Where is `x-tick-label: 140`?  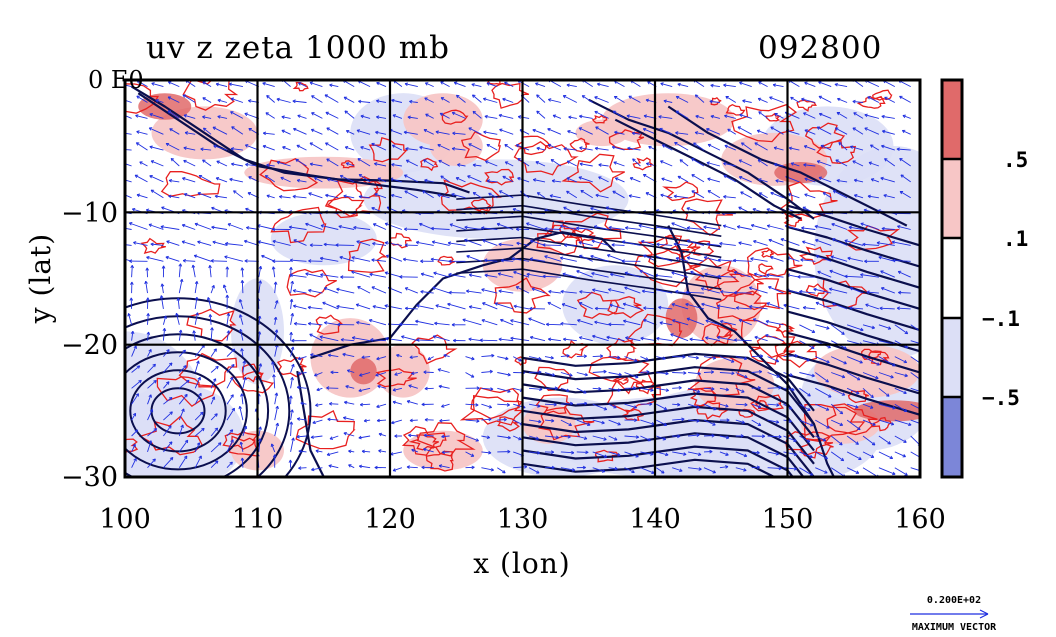 x-tick-label: 140 is located at coordinates (655, 519).